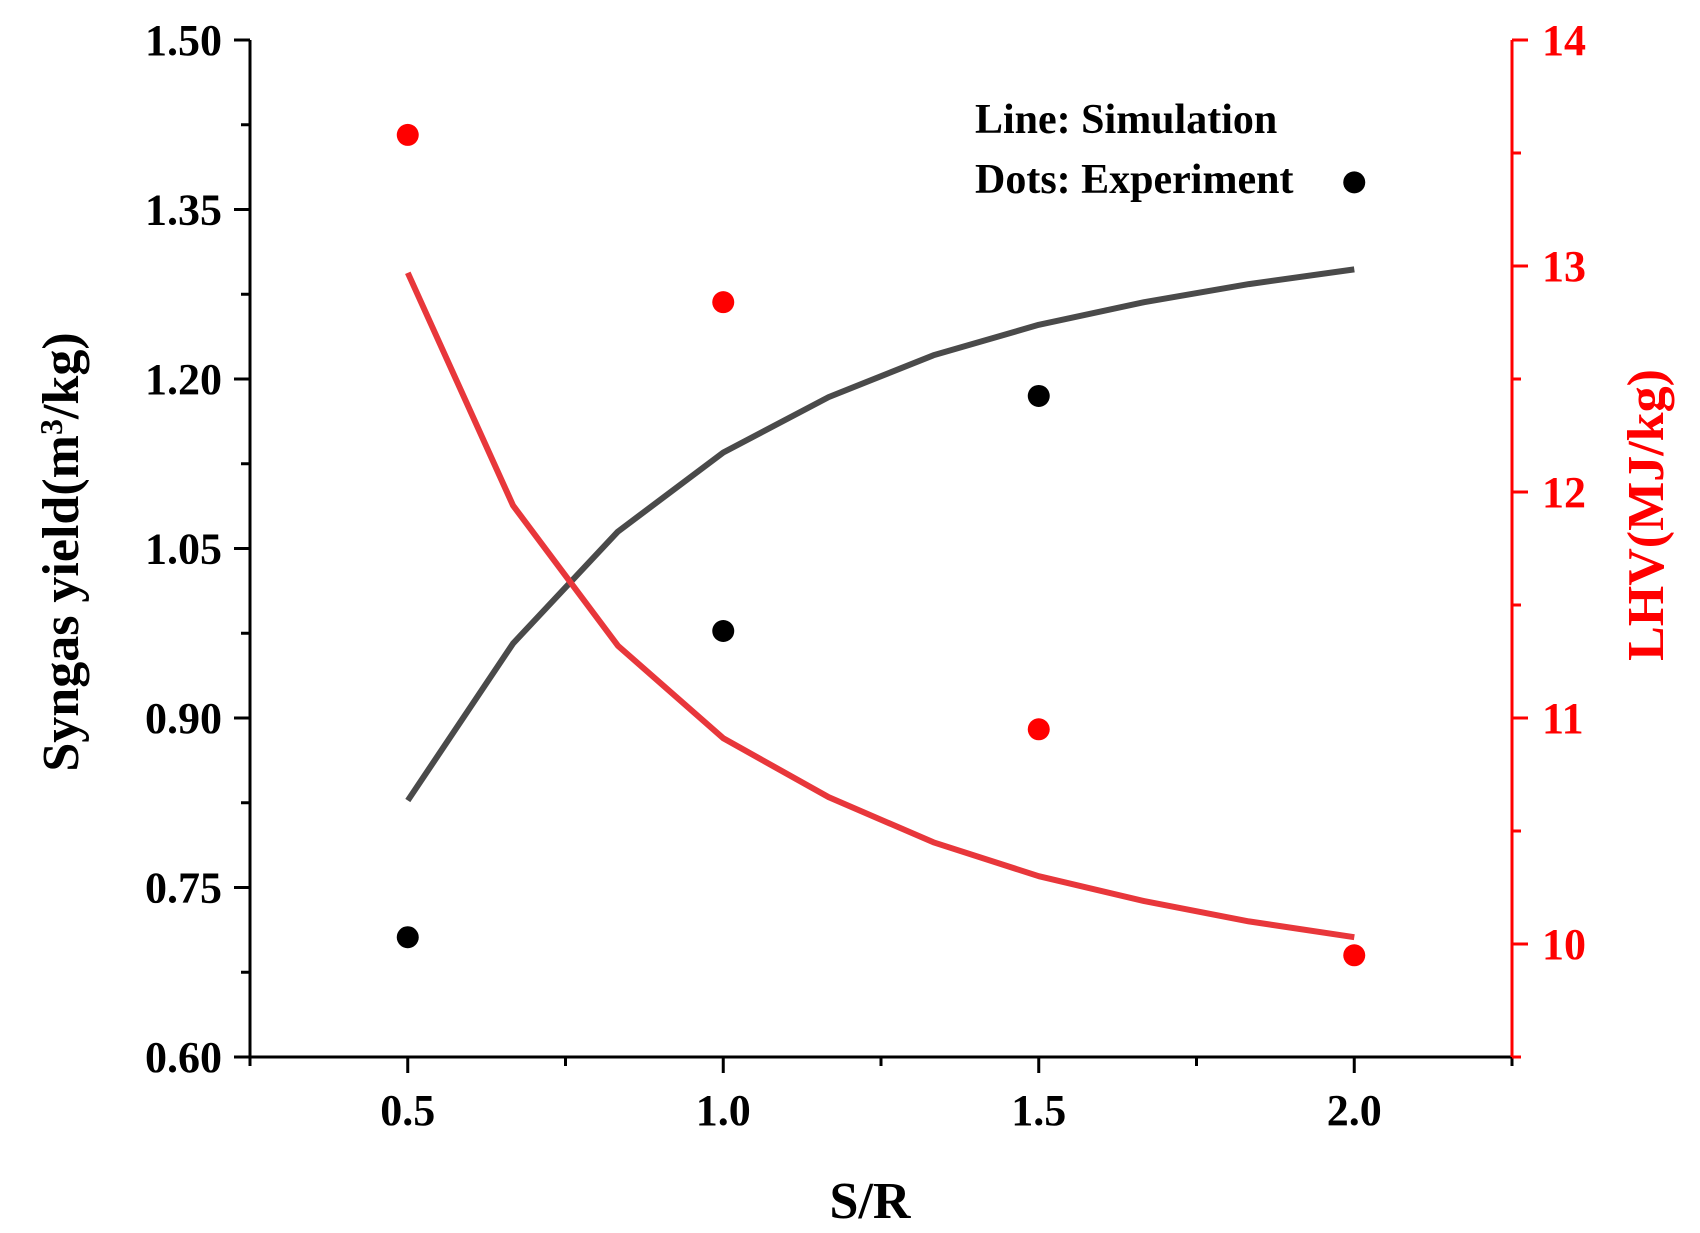  I want to click on y-left-tick-label: 1.50, so click(183, 40).